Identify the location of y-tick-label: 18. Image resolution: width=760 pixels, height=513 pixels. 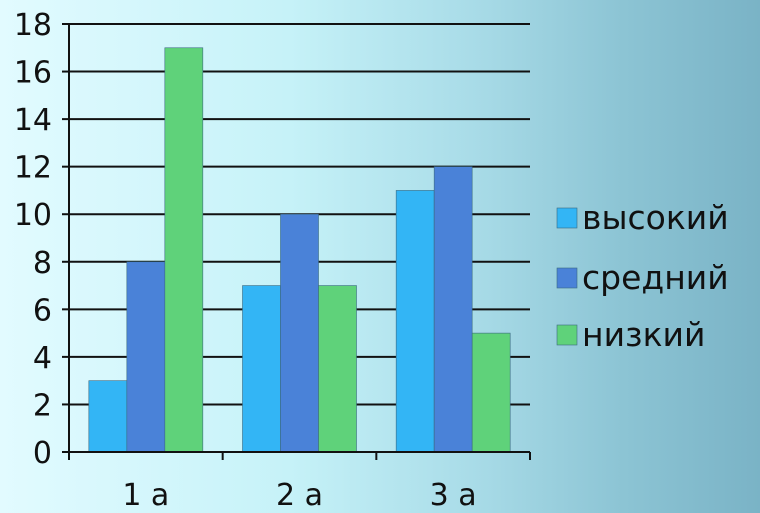
(33, 25).